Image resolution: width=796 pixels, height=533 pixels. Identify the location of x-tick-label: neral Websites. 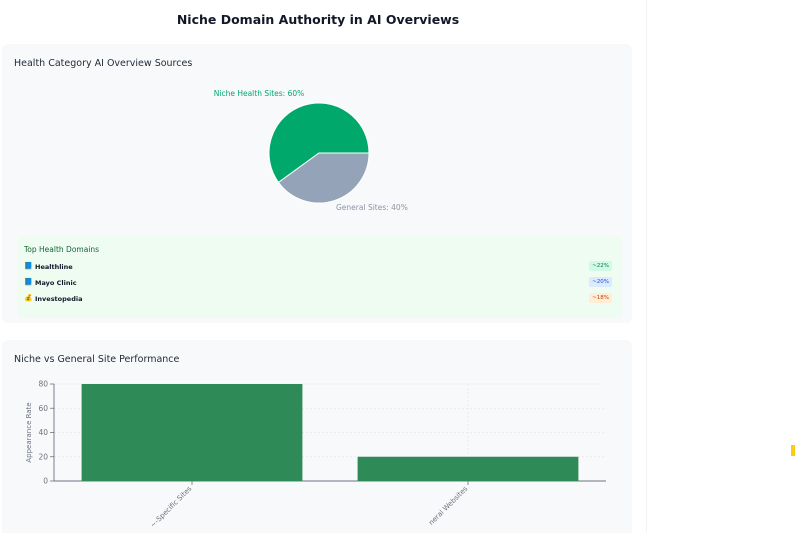
(448, 506).